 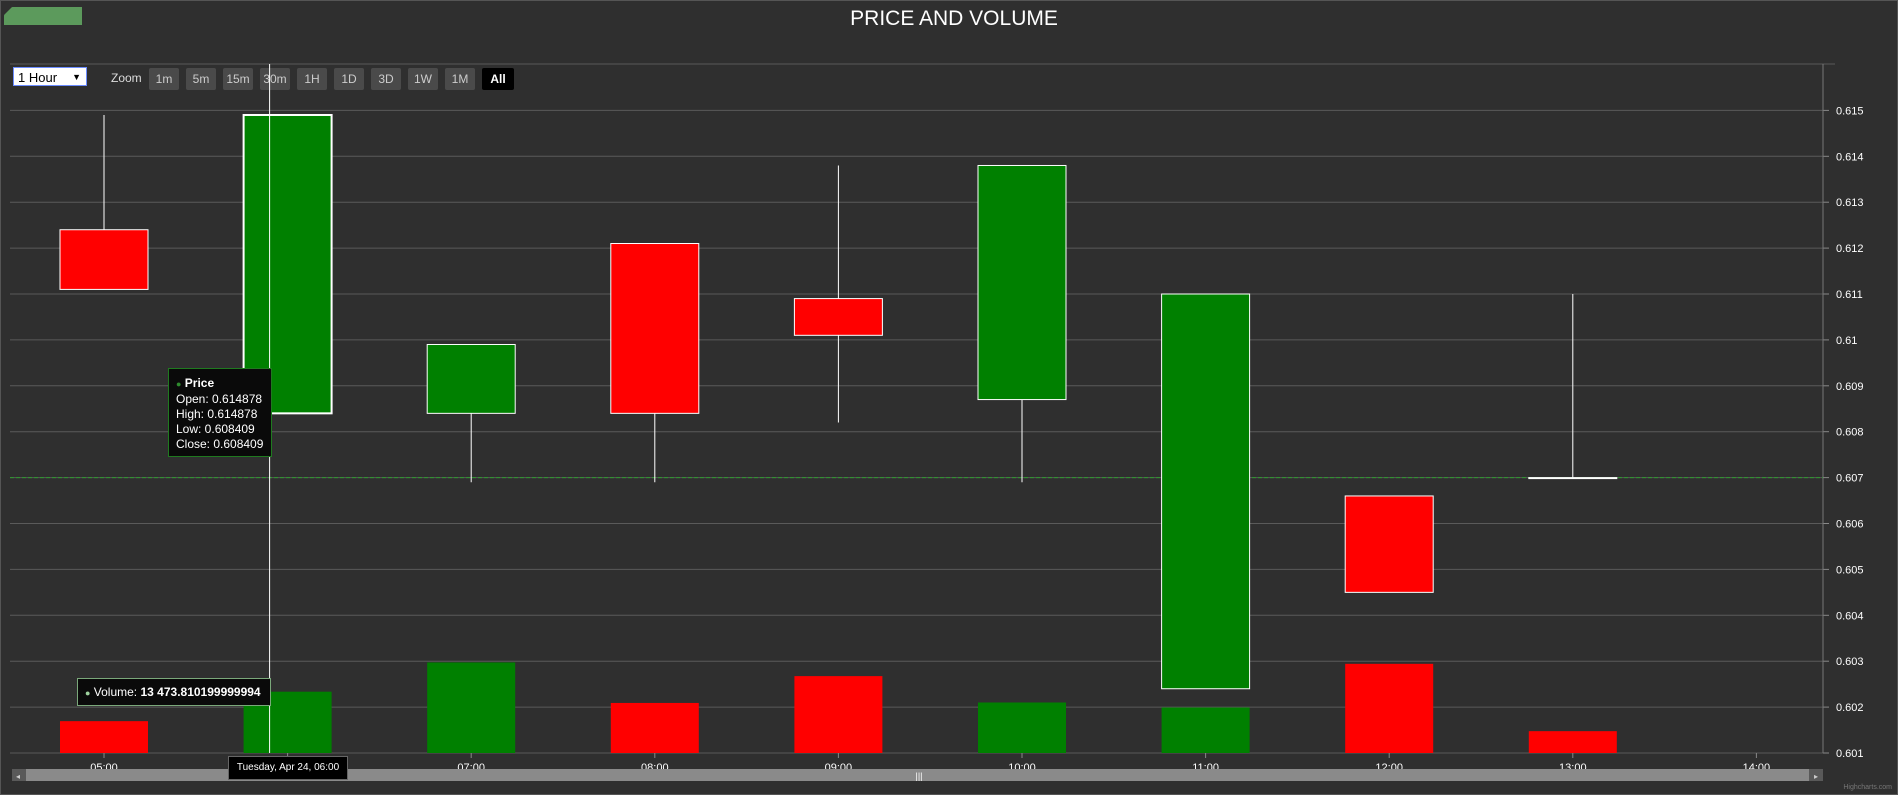 I want to click on range-select-value: 1 Hour, so click(x=38, y=77).